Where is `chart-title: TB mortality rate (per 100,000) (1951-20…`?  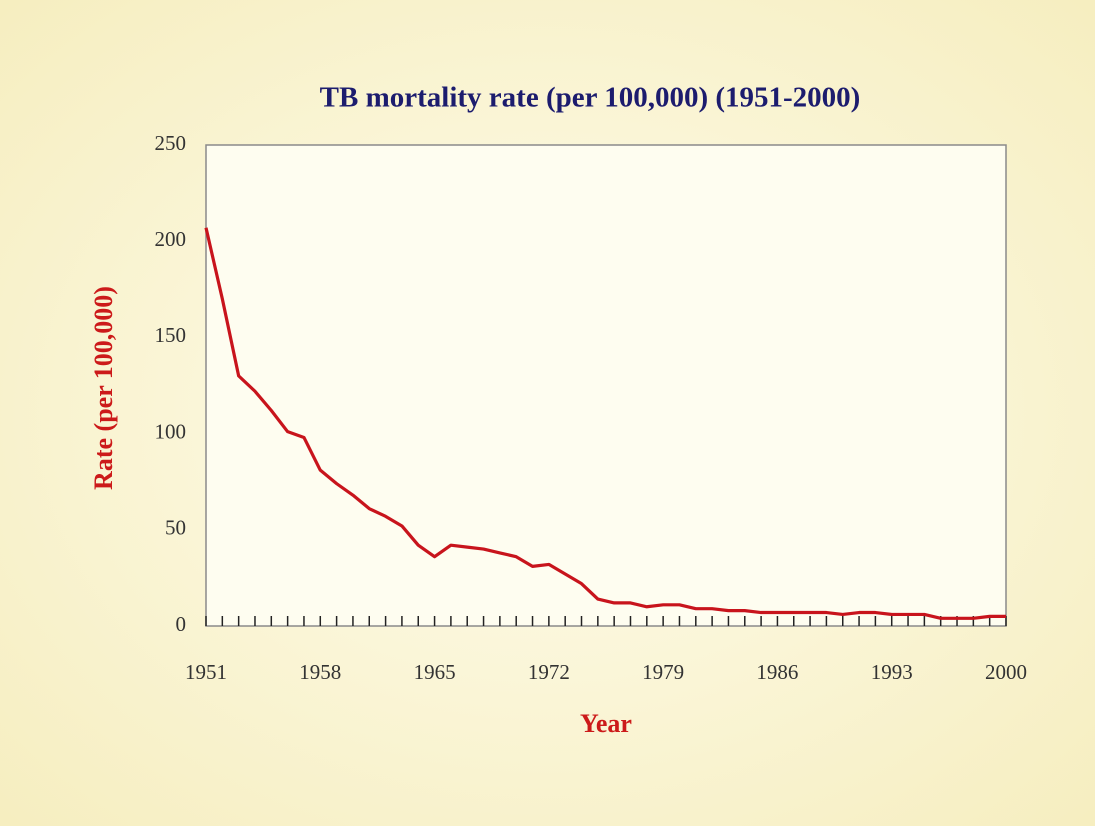 chart-title: TB mortality rate (per 100,000) (1951-20… is located at coordinates (590, 98).